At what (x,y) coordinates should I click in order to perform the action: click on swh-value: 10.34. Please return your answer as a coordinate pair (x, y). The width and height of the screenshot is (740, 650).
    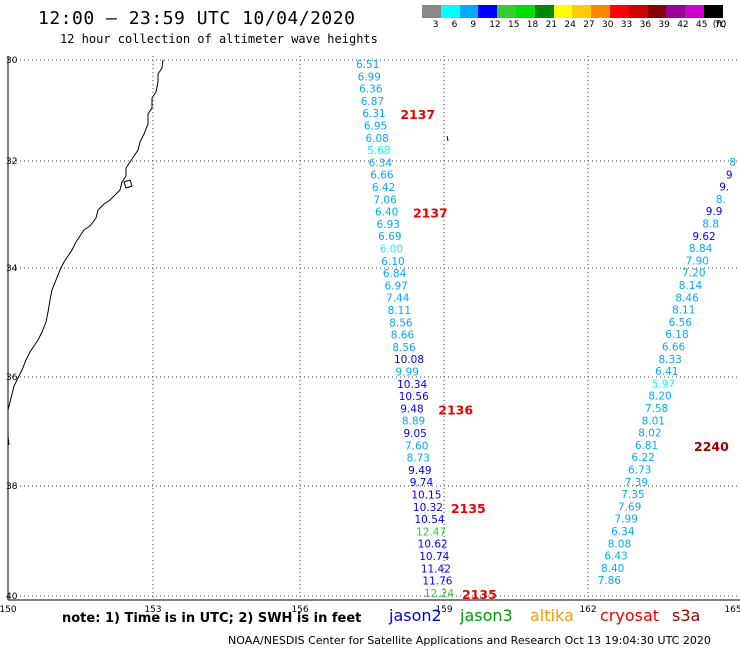
    Looking at the image, I should click on (412, 385).